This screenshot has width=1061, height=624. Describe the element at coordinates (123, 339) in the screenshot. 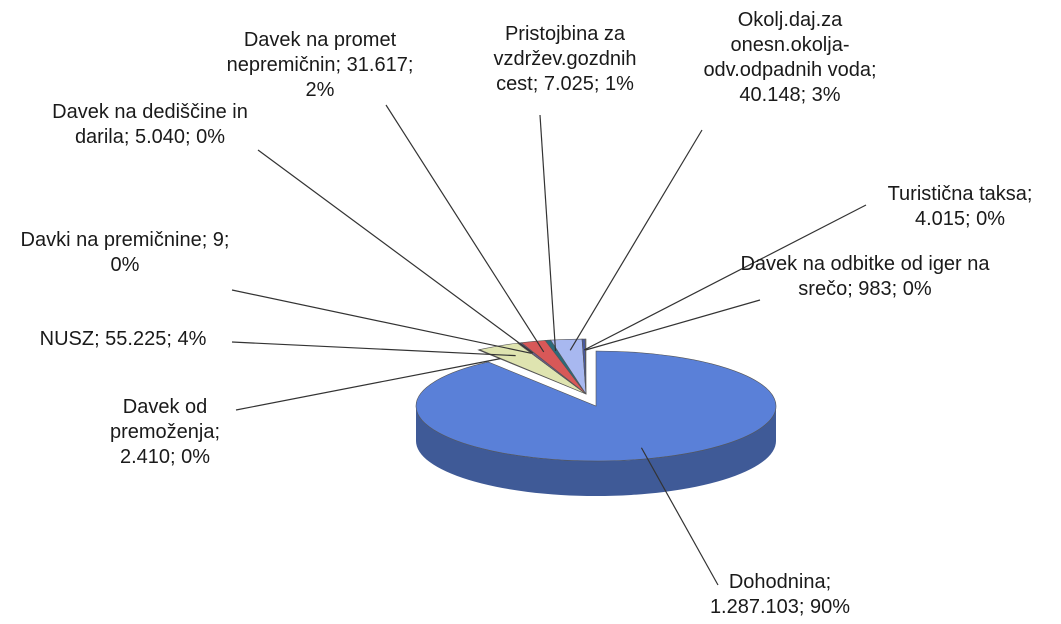

I see `data-label: NUSZ; 55.225; 4%` at that location.